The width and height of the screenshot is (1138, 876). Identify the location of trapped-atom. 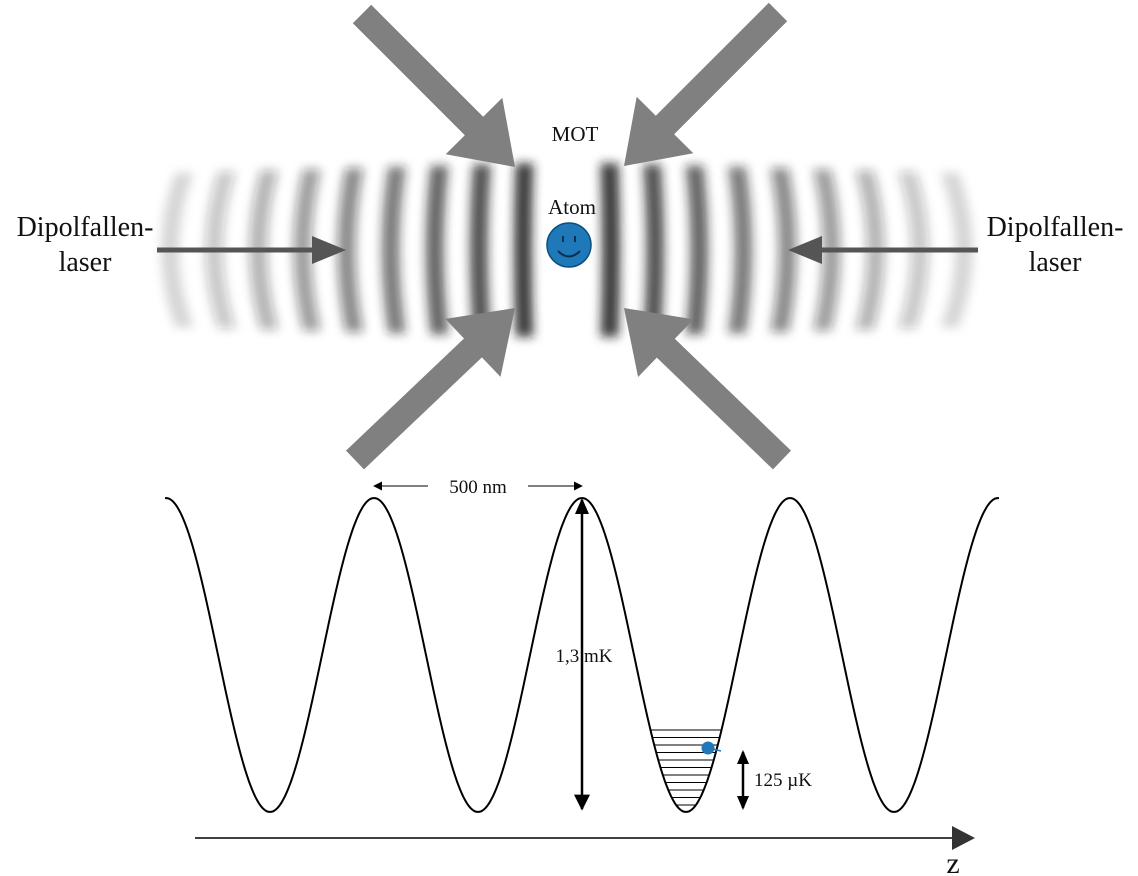
(569, 245).